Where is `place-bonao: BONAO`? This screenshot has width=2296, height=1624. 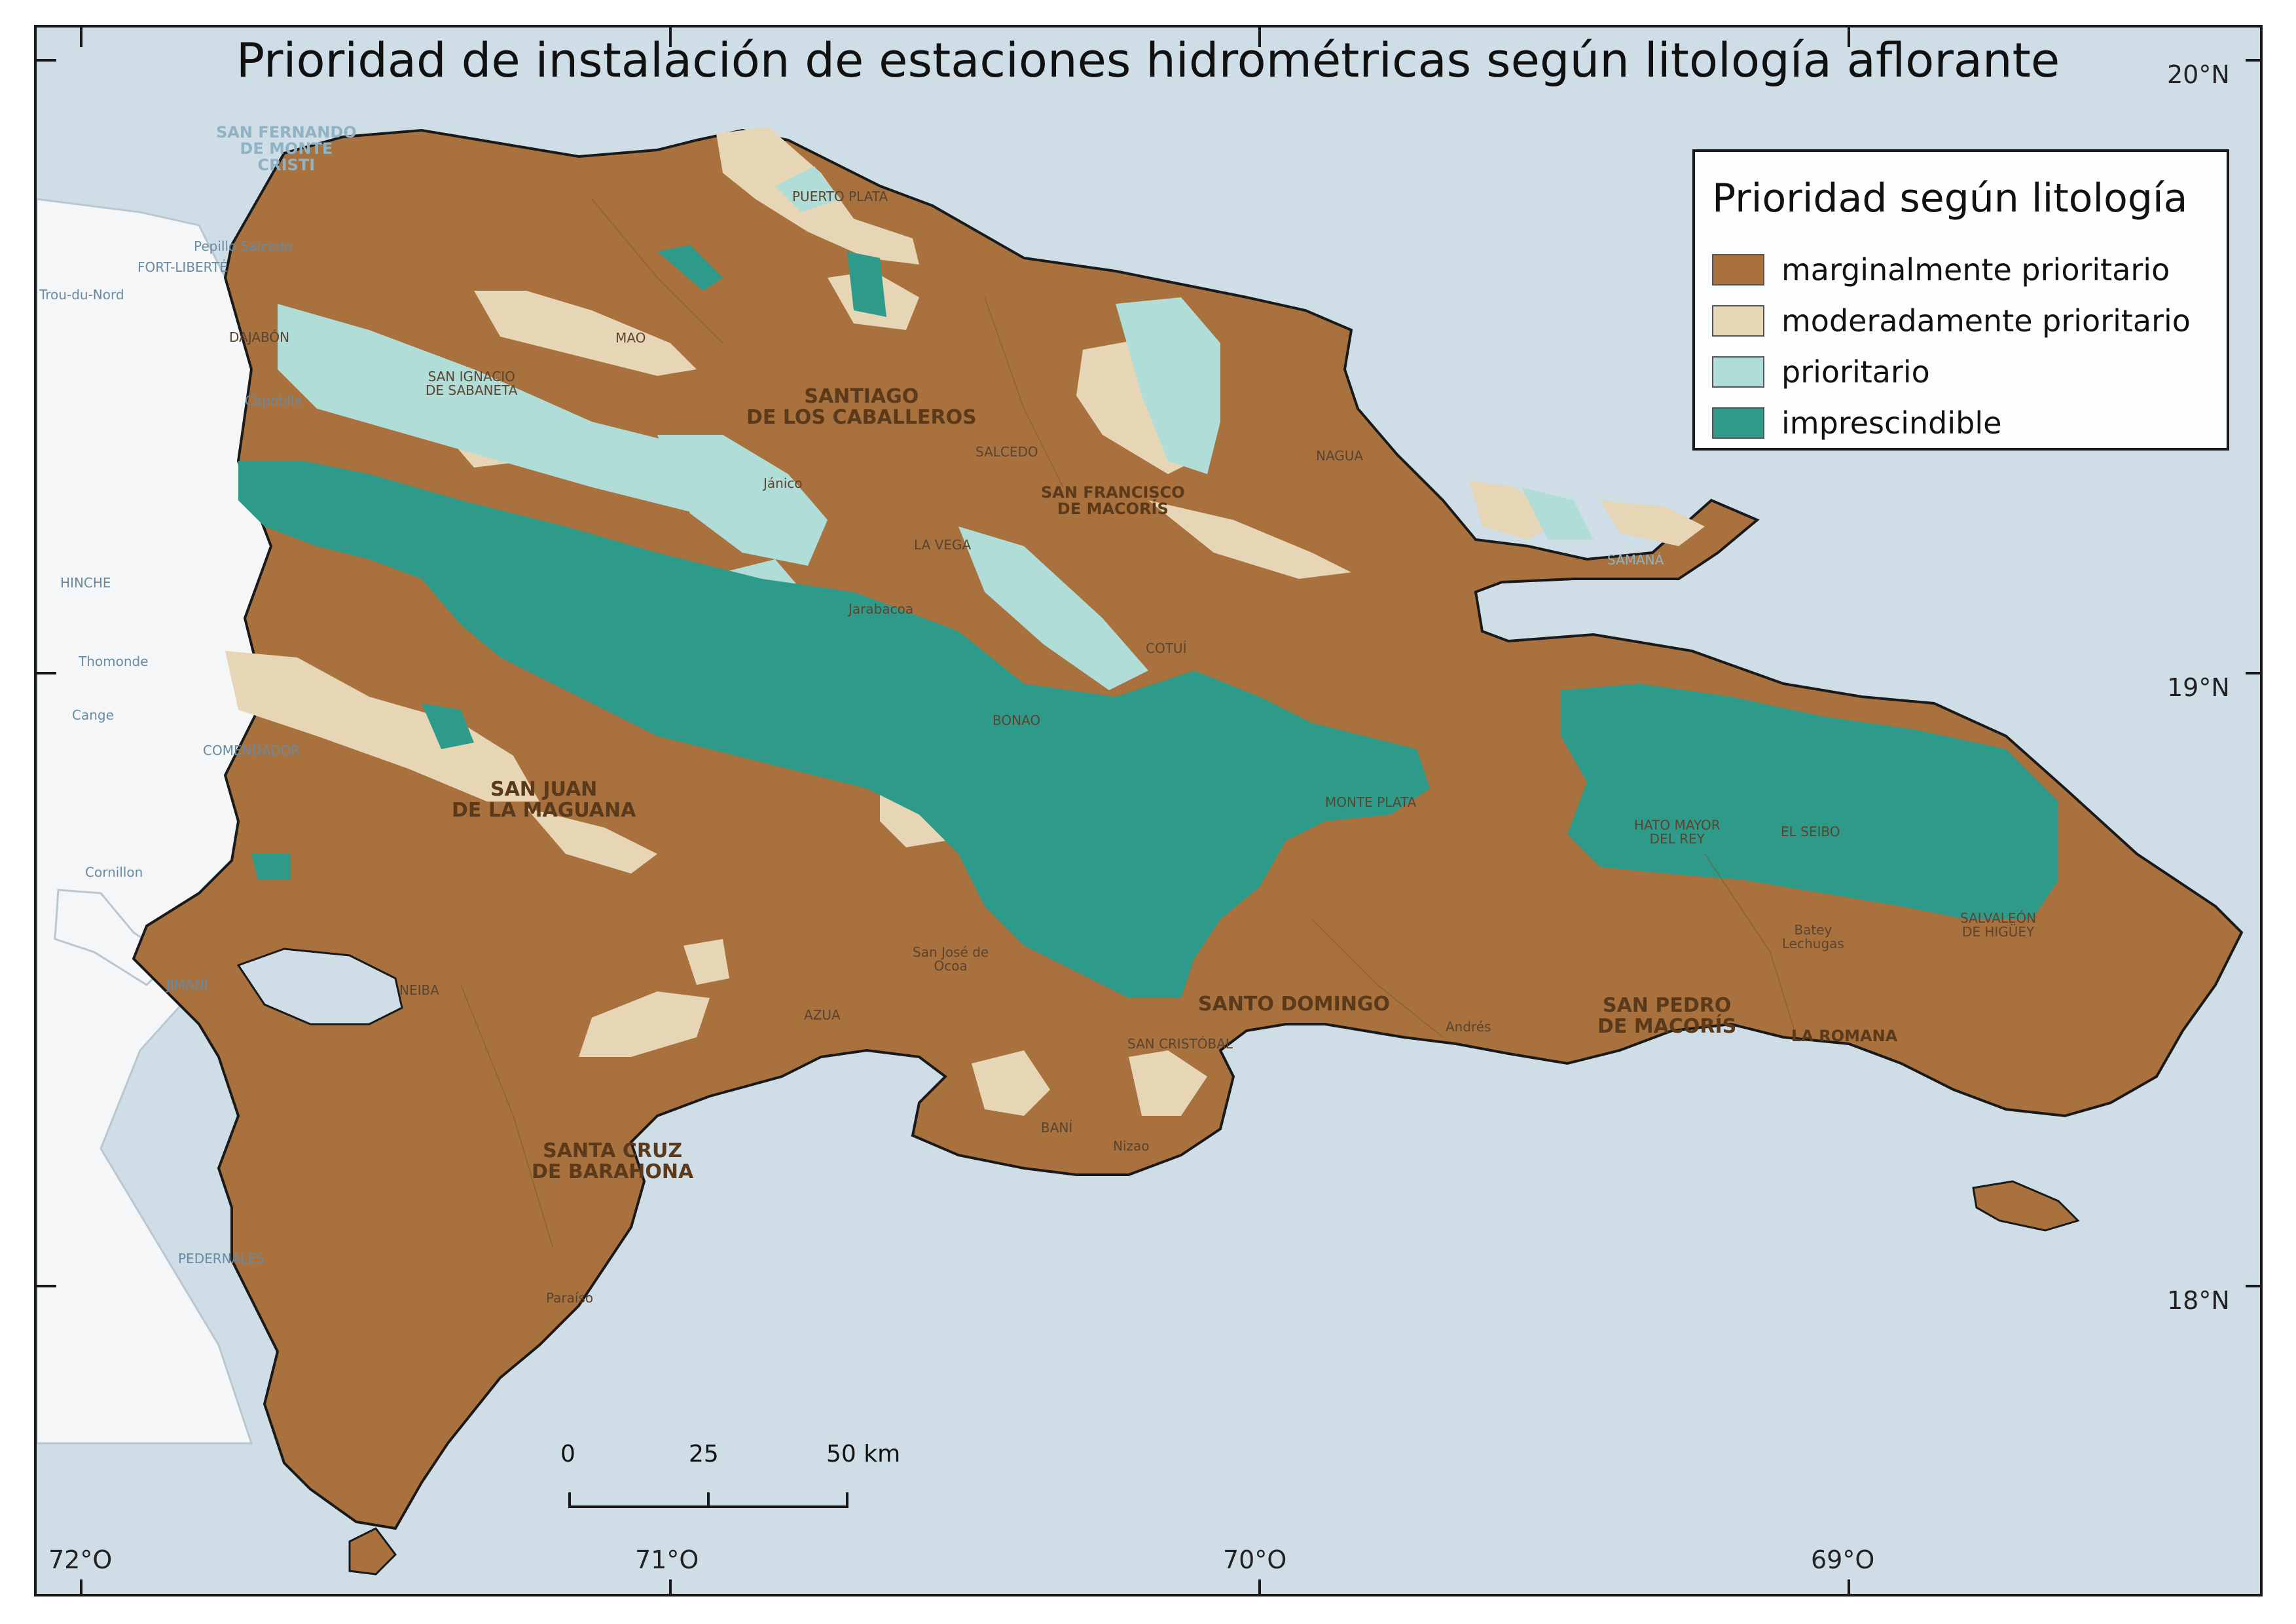
place-bonao: BONAO is located at coordinates (1017, 720).